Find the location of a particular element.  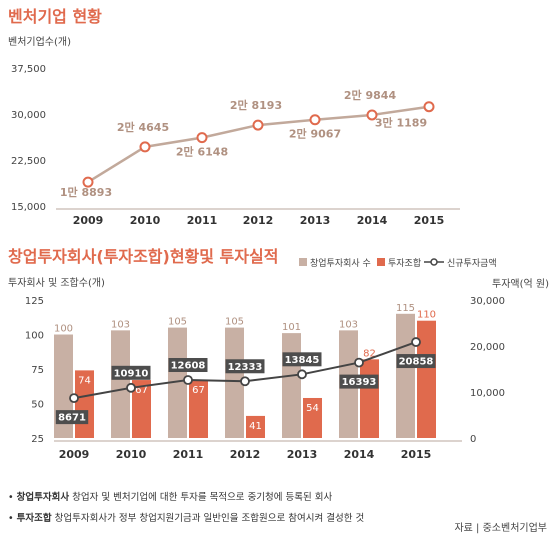

chart2-y2label: 투자액(억 원) is located at coordinates (520, 284).